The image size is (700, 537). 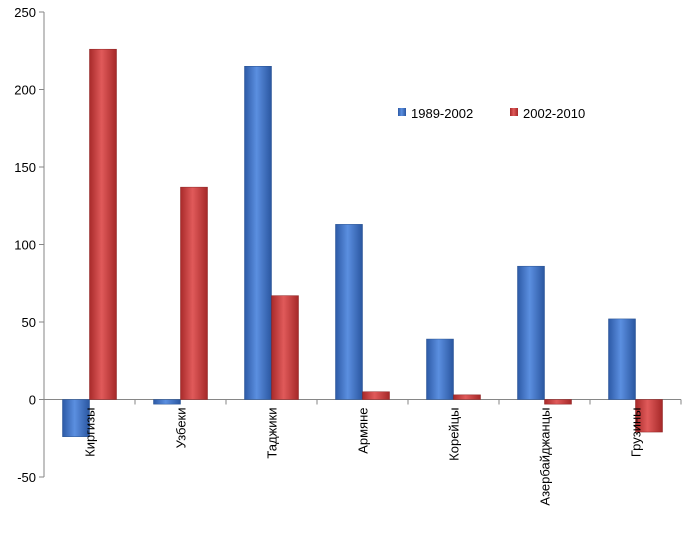 I want to click on y-tick-label: -50, so click(x=26, y=477).